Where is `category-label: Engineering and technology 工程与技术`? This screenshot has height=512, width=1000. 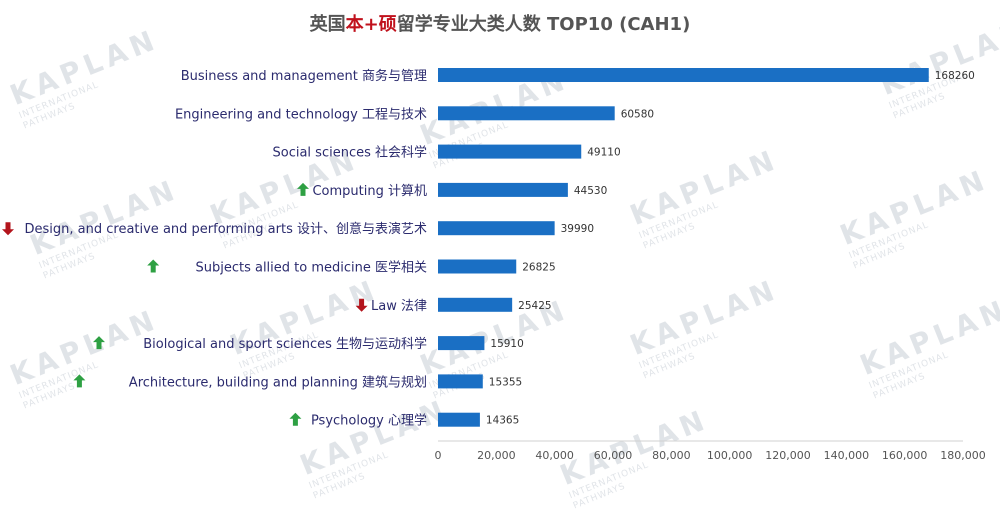
category-label: Engineering and technology 工程与技术 is located at coordinates (301, 114).